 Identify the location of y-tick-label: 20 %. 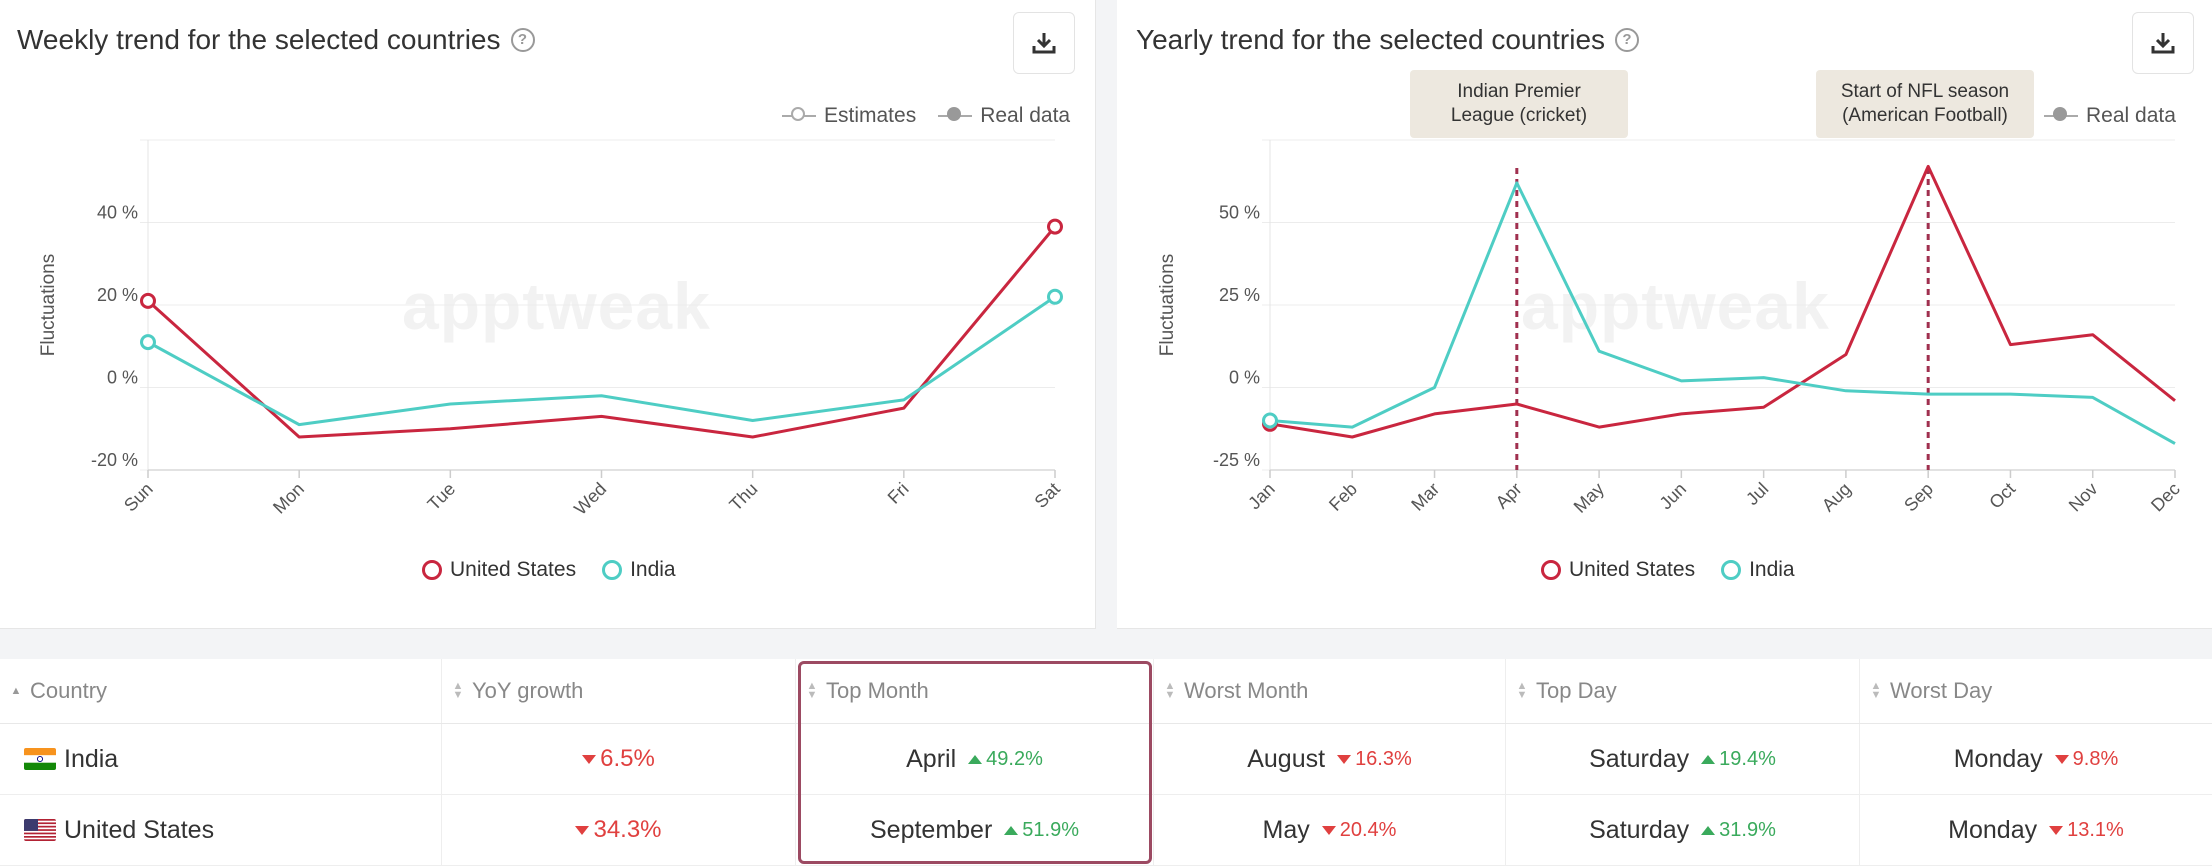
(117, 295).